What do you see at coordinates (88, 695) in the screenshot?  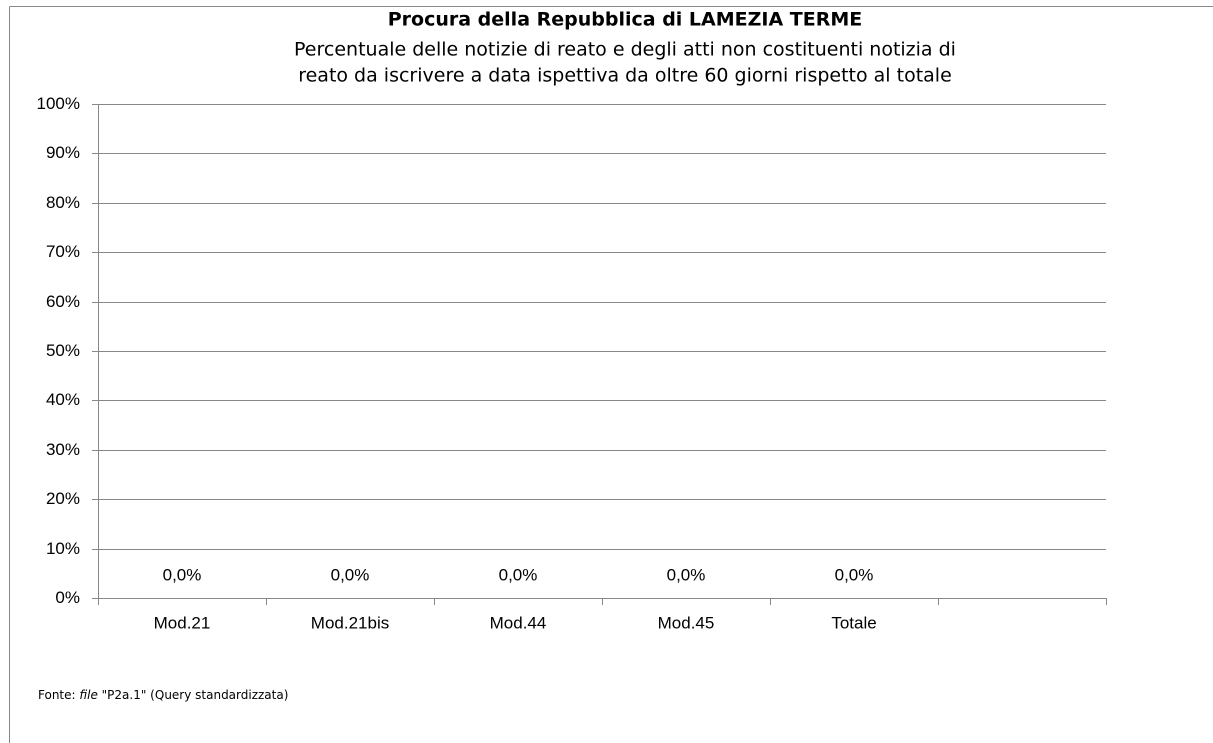 I see `source-italic: file` at bounding box center [88, 695].